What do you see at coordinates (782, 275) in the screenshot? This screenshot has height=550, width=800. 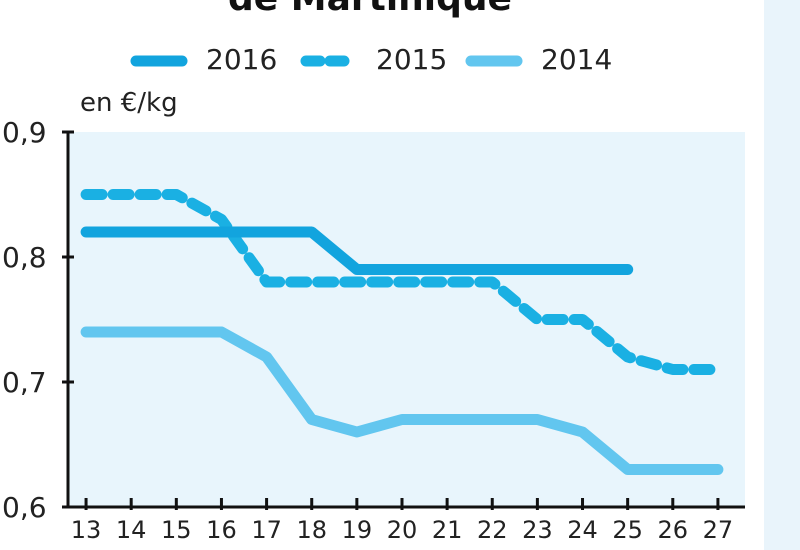 I see `side-panel` at bounding box center [782, 275].